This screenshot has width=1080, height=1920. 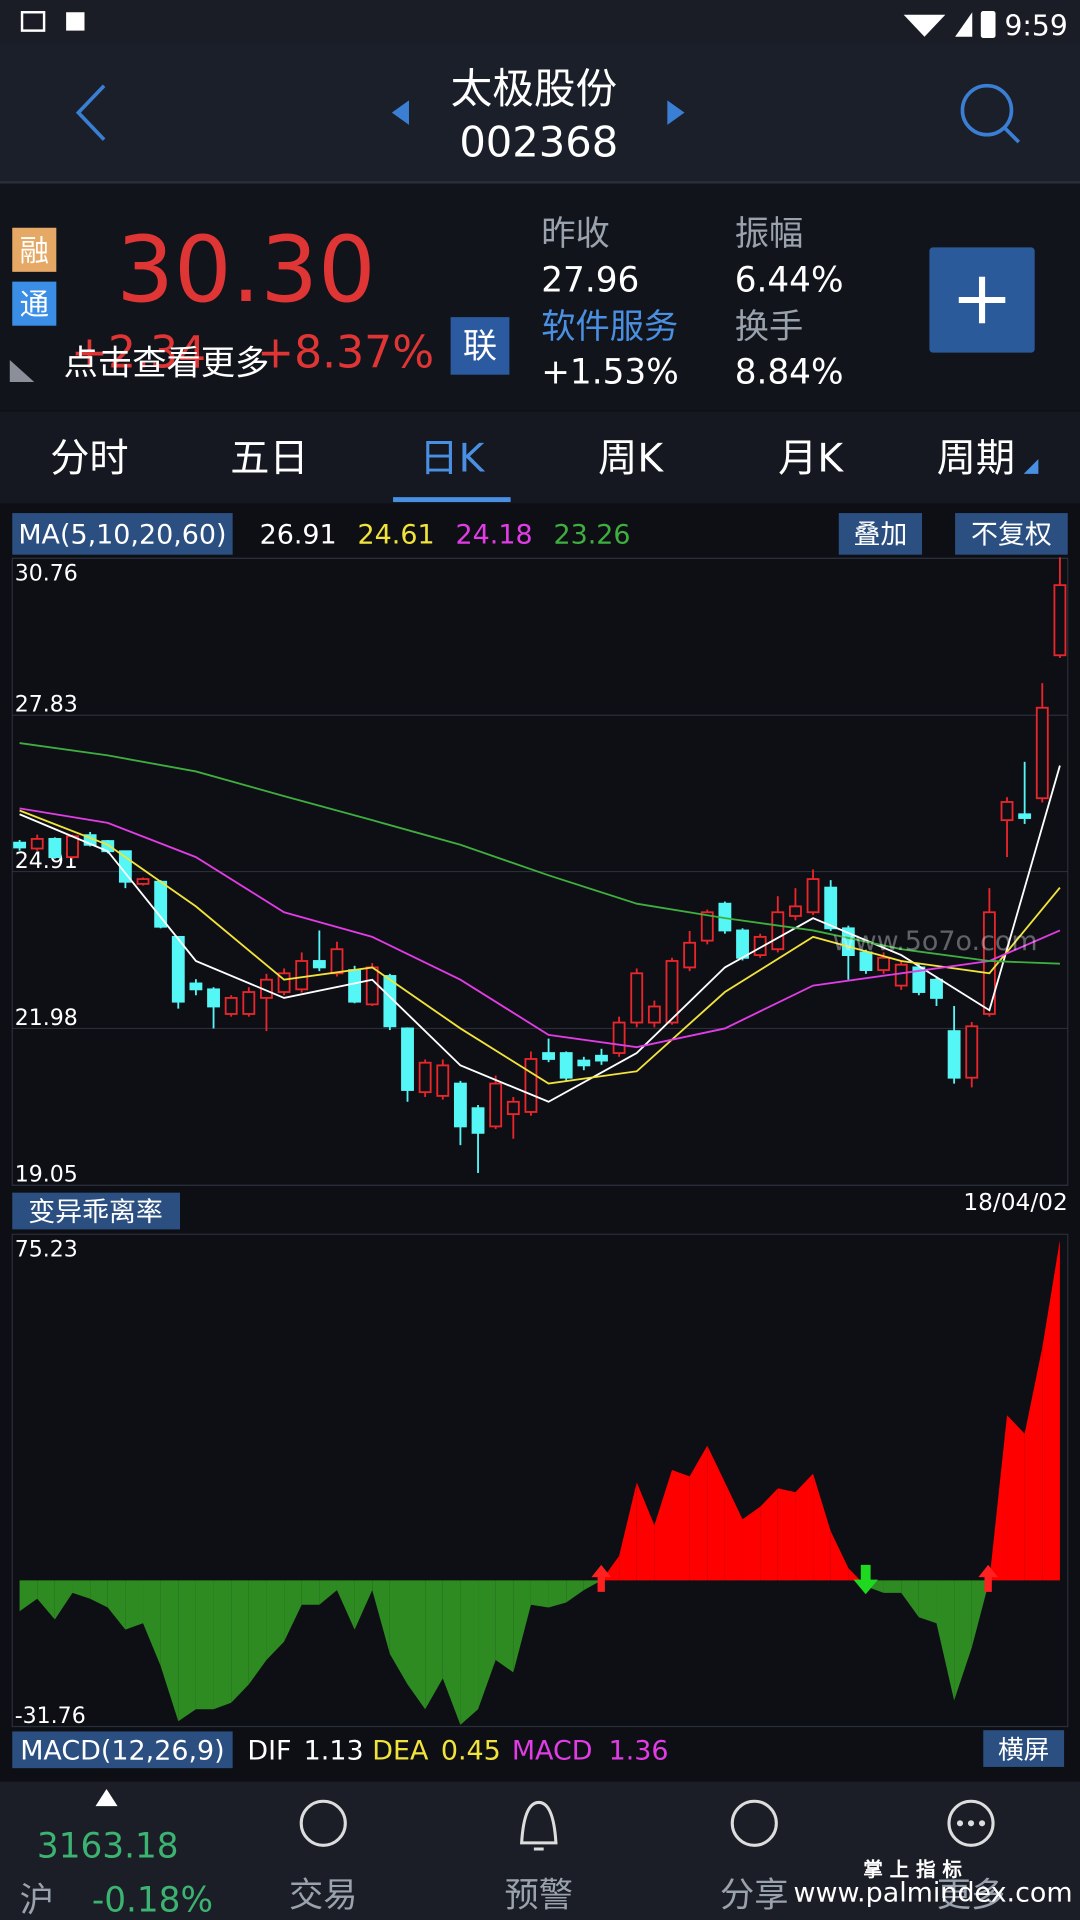 What do you see at coordinates (540, 113) in the screenshot?
I see `header` at bounding box center [540, 113].